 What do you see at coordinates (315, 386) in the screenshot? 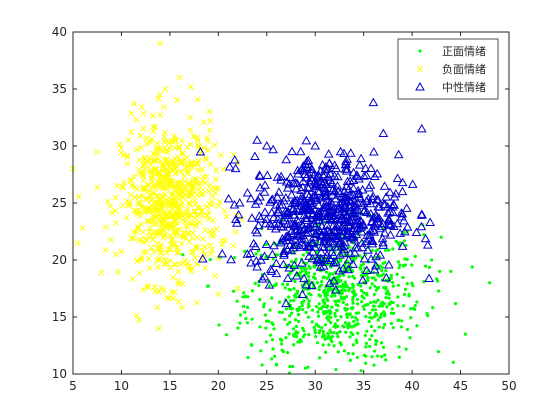
I see `x-tick-label: 30` at bounding box center [315, 386].